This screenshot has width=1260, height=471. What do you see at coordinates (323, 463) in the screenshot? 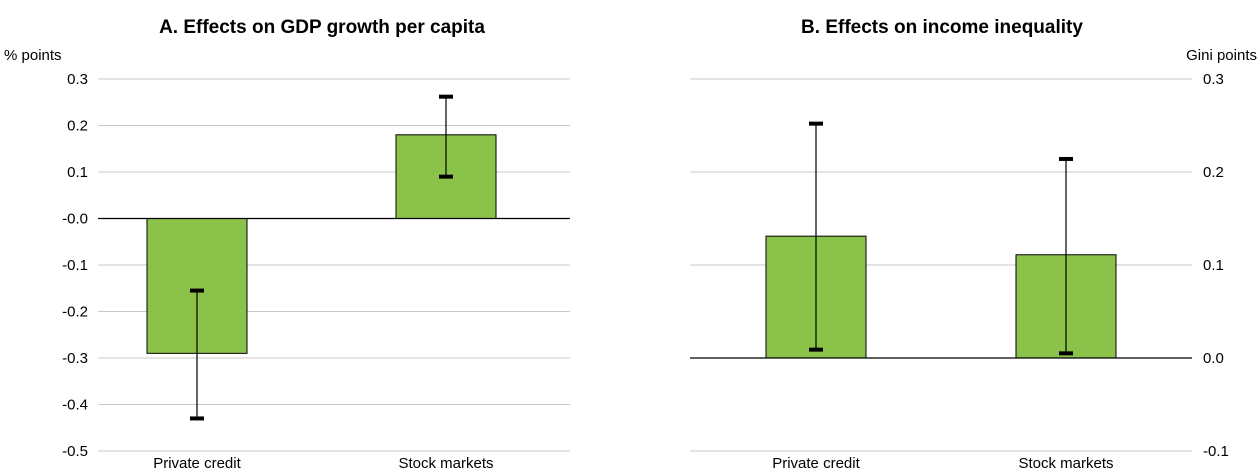
I see `panel-a-x-labels: Private credit Stock markets` at bounding box center [323, 463].